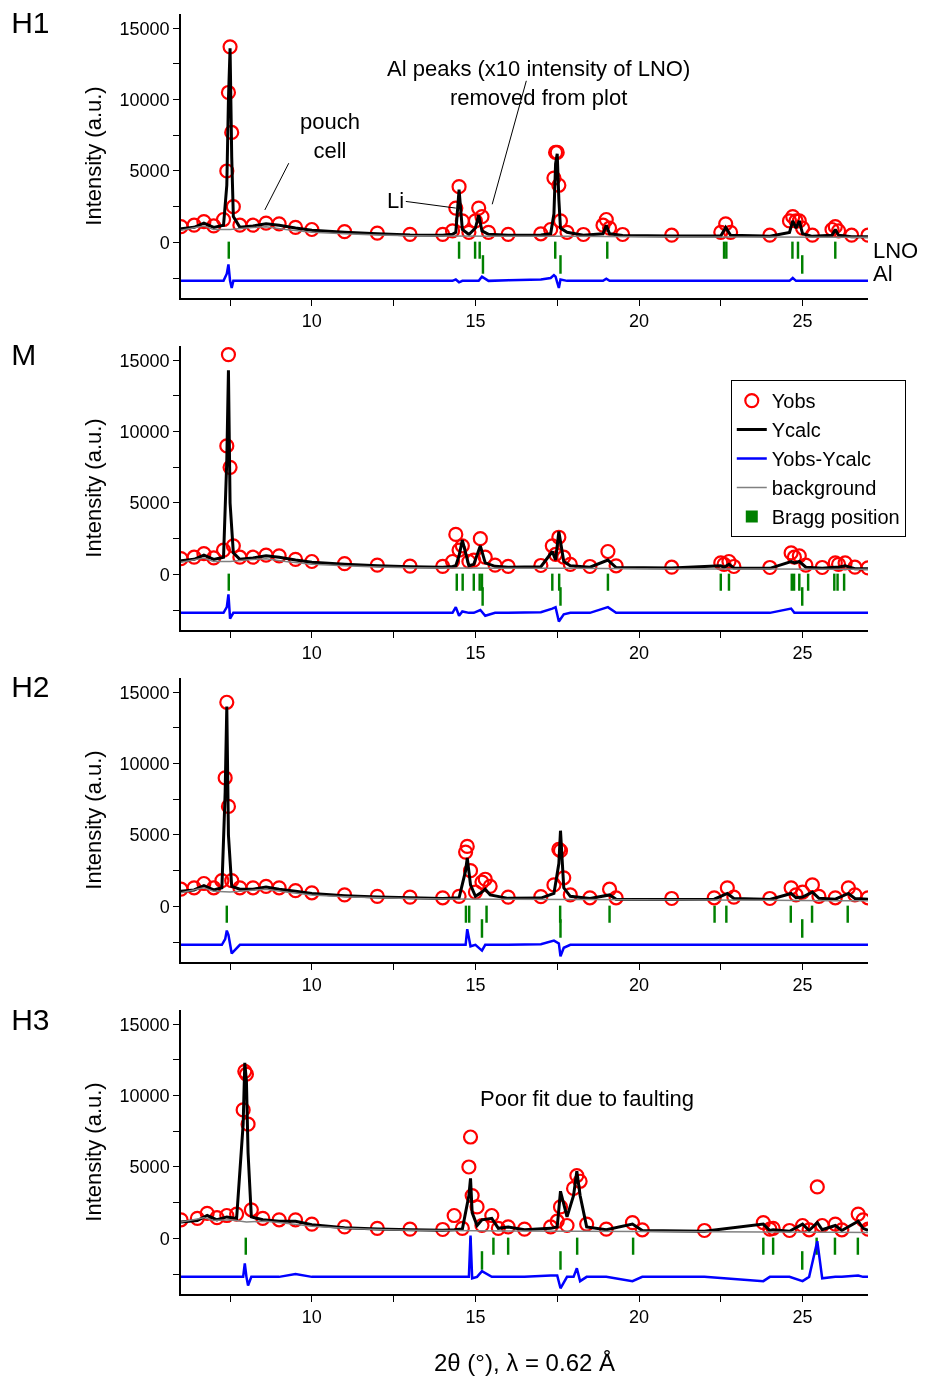 This screenshot has width=929, height=1380. I want to click on y-axis-title: Intensity (a.u.), so click(93, 1152).